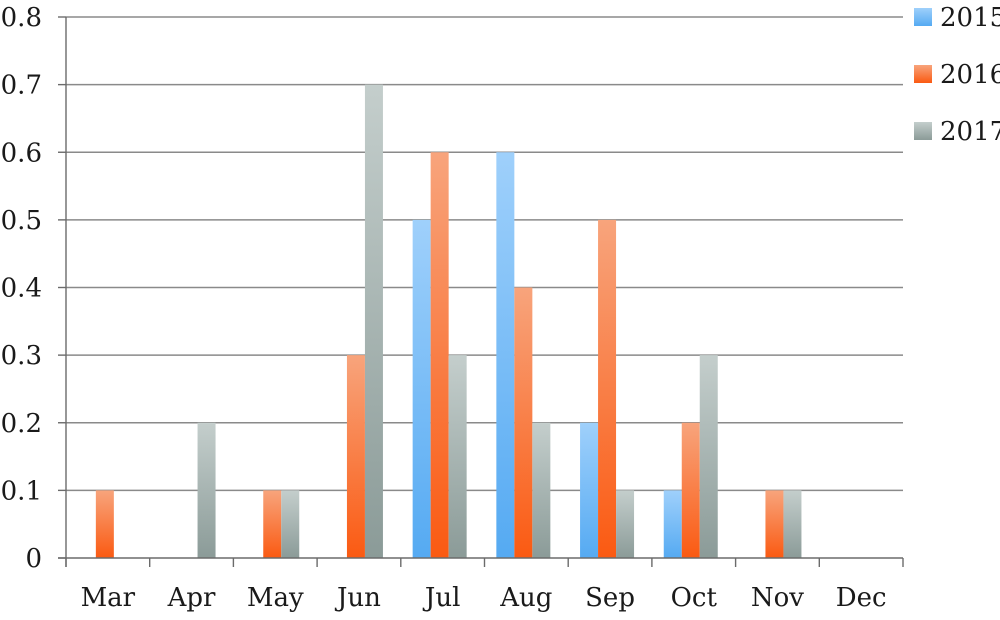 This screenshot has height=620, width=1000. Describe the element at coordinates (923, 17) in the screenshot. I see `legend-swatch-2015` at that location.